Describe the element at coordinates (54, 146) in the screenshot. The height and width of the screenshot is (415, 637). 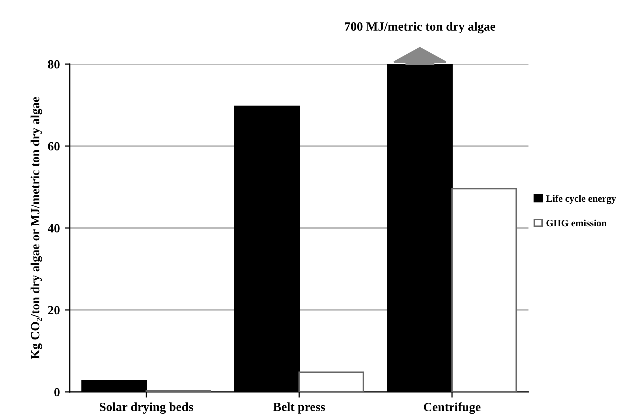
I see `y-tick-label: 60` at that location.